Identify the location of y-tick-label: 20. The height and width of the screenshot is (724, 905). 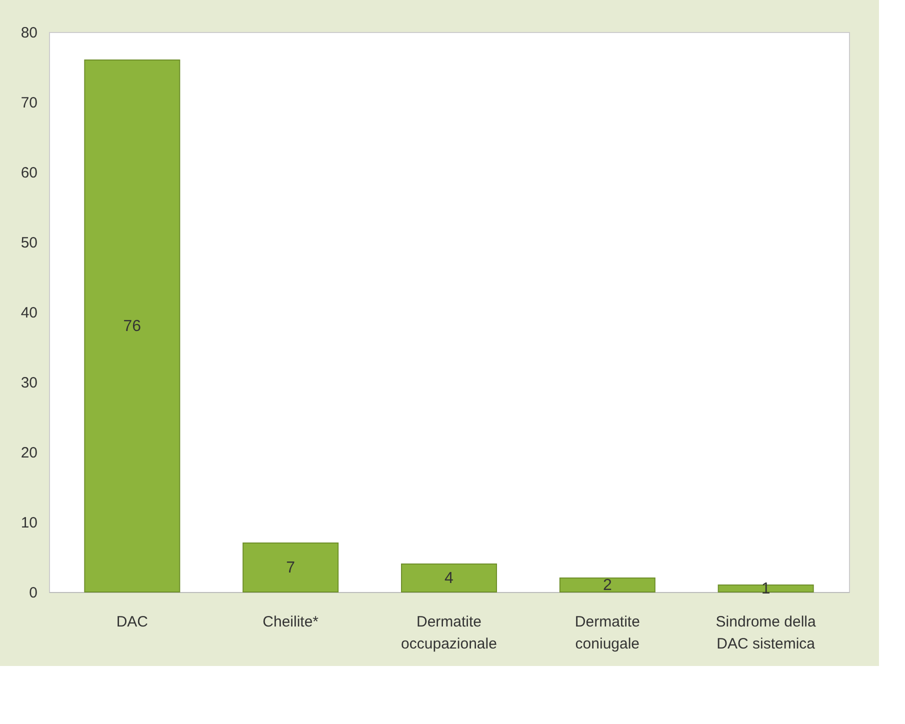
(29, 453).